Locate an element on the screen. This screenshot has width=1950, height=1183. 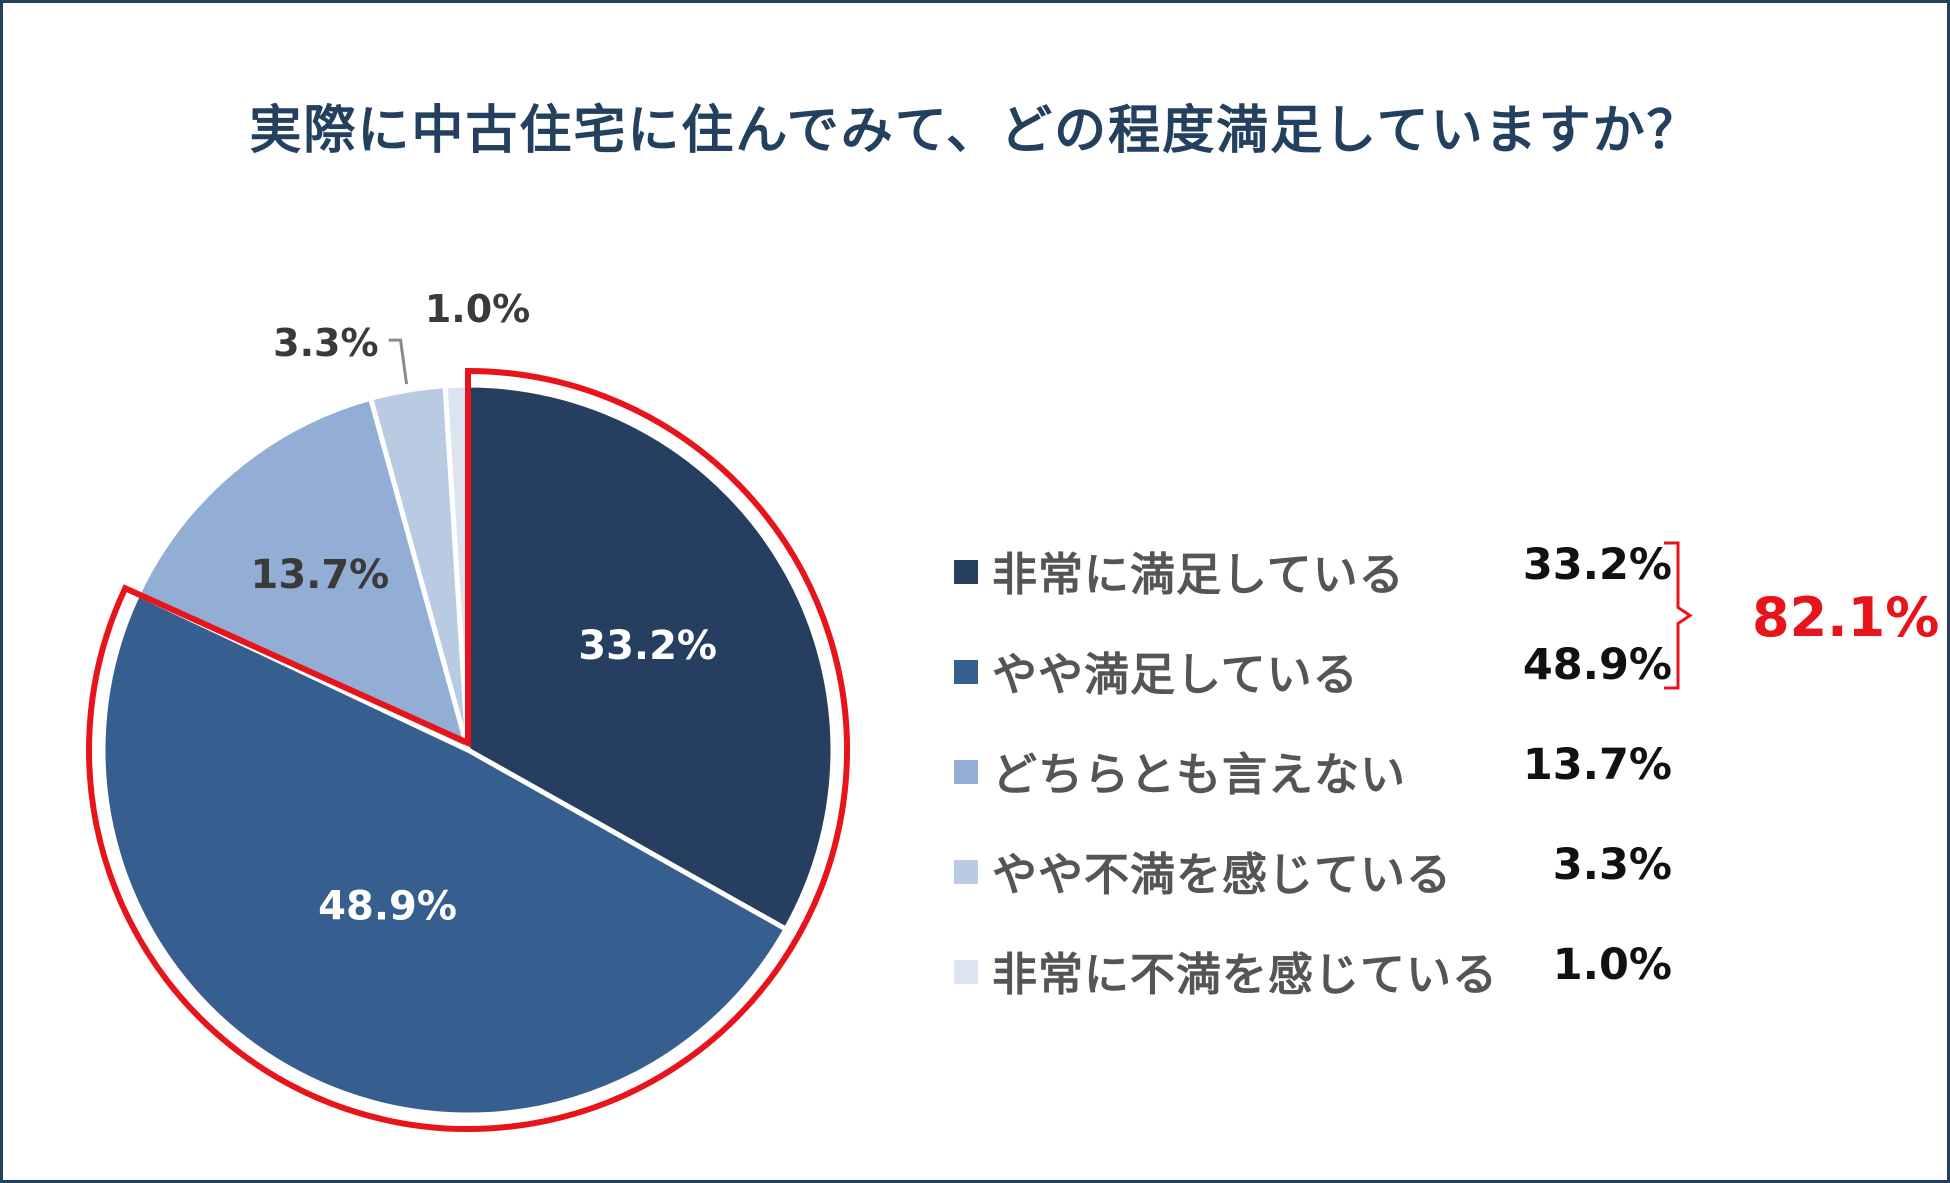
leader-line is located at coordinates (398, 361).